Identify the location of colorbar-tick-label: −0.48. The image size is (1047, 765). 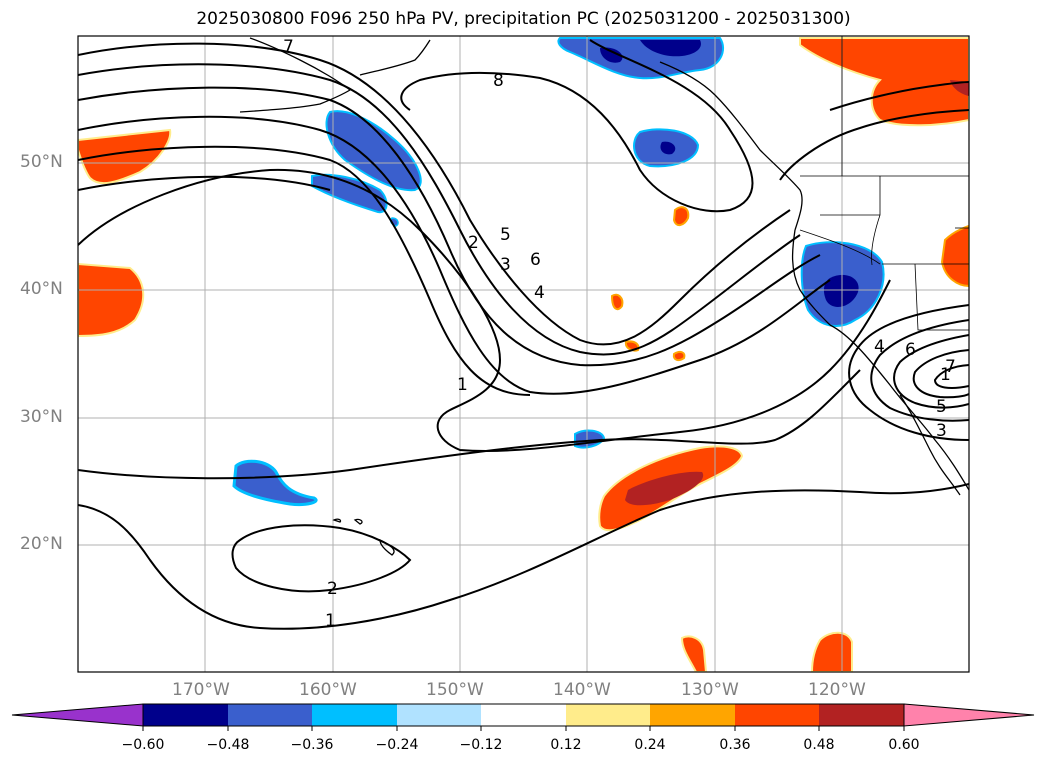
(228, 745).